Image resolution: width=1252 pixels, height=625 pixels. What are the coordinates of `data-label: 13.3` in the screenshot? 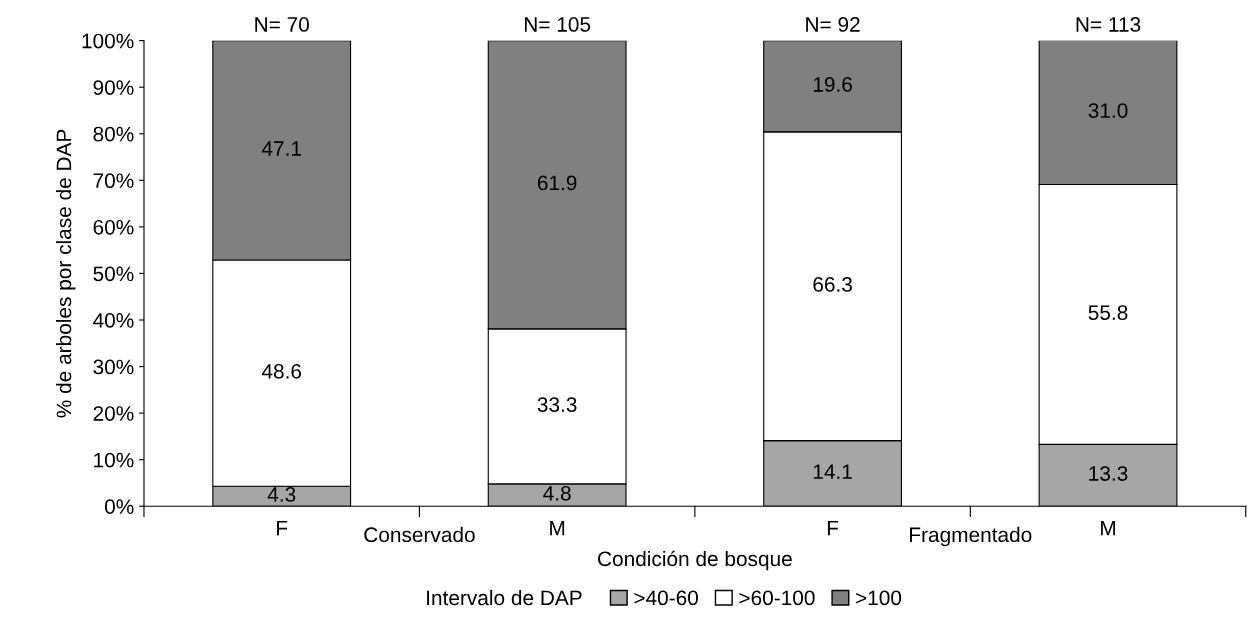 It's located at (1108, 473).